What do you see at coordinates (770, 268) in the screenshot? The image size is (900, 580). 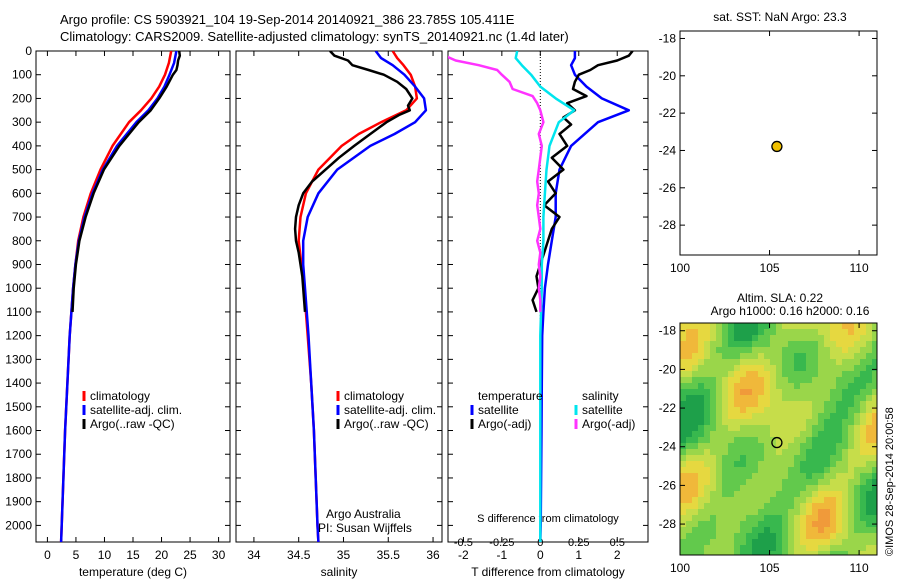 I see `map-x-tick-label: 105` at bounding box center [770, 268].